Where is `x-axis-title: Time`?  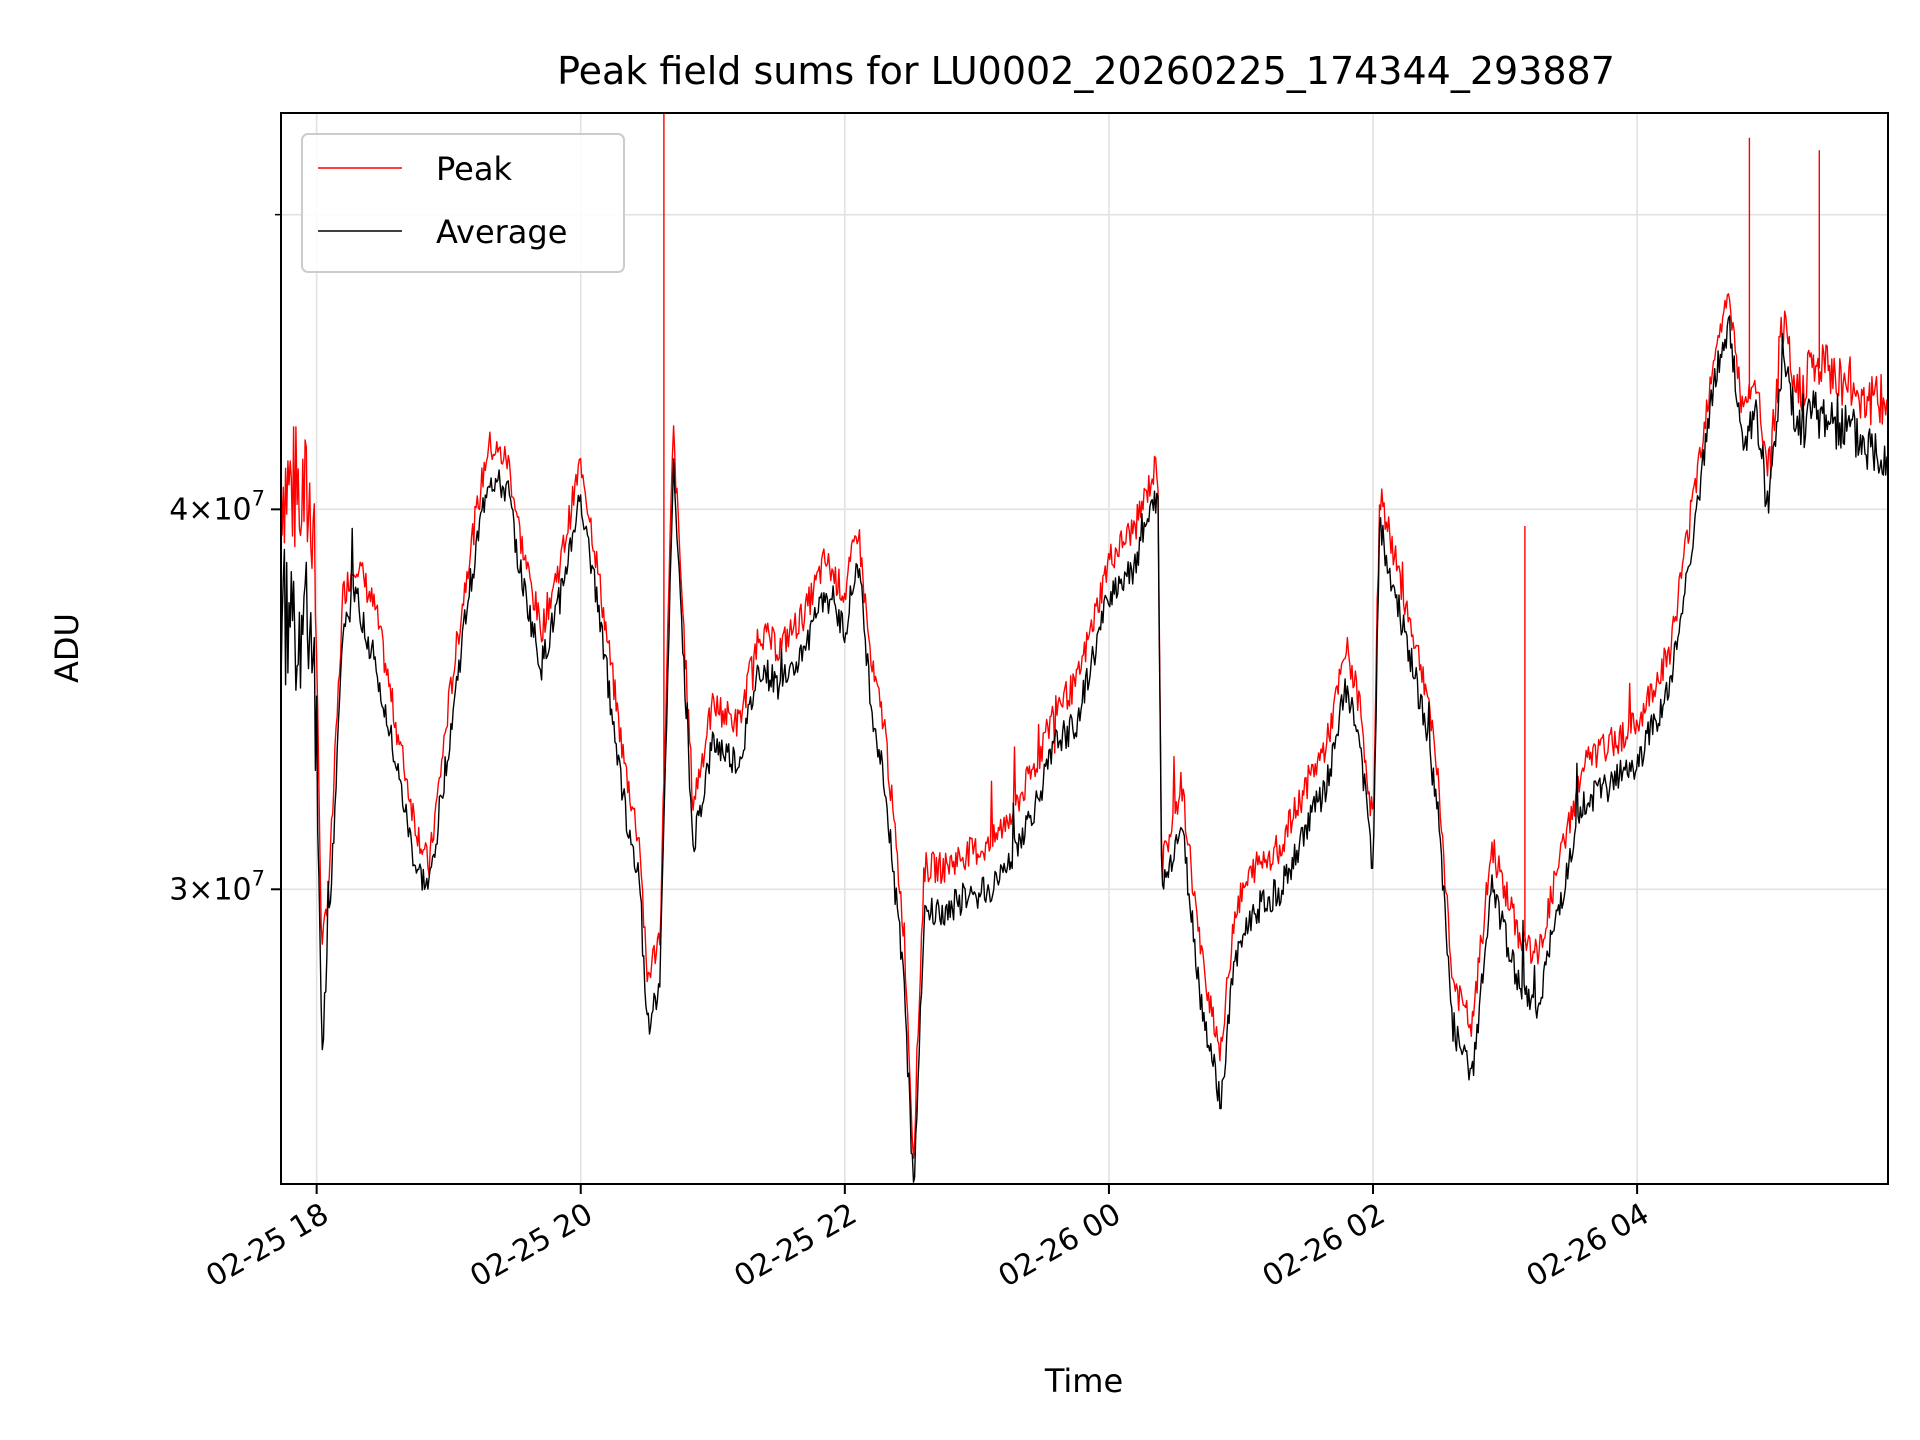
x-axis-title: Time is located at coordinates (1083, 1381).